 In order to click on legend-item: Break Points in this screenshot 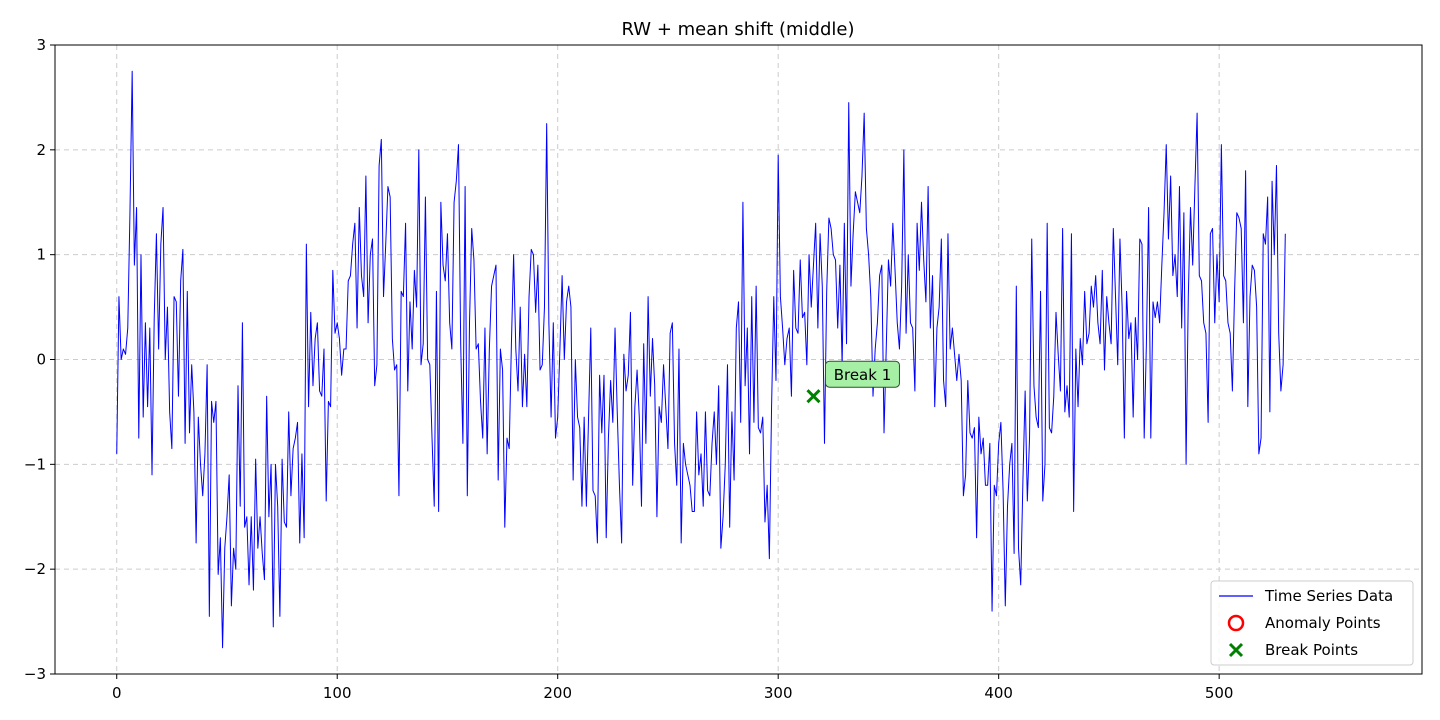, I will do `click(1293, 650)`.